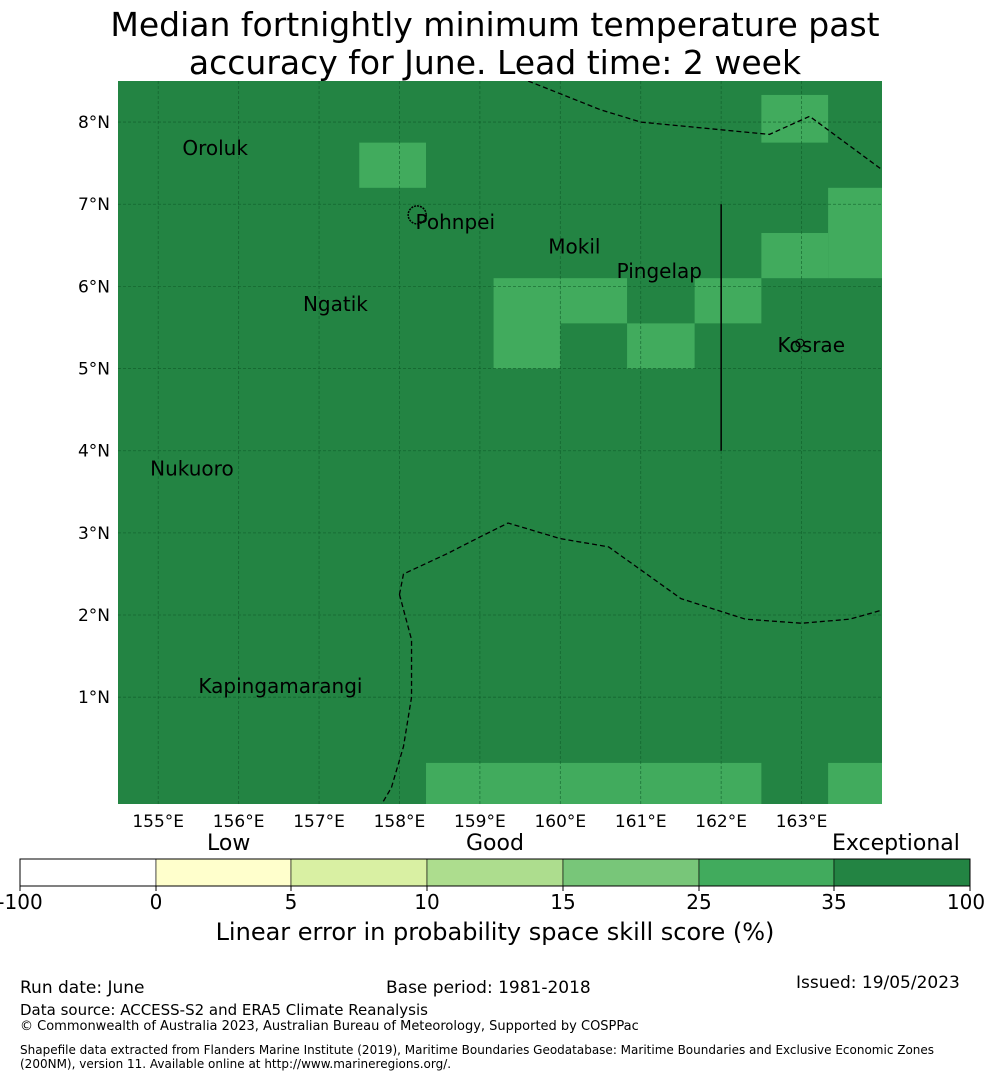  What do you see at coordinates (878, 983) in the screenshot?
I see `issued-date: Issued: 19/05/2023` at bounding box center [878, 983].